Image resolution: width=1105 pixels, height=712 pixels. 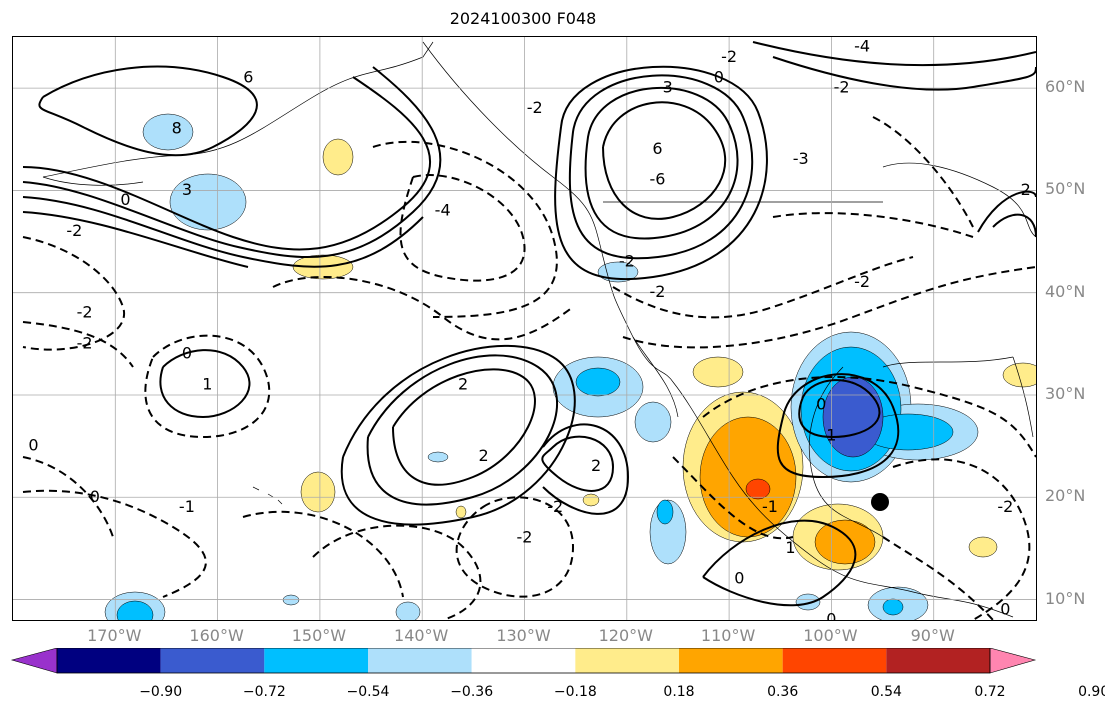 I want to click on contour-label: 3, so click(x=668, y=87).